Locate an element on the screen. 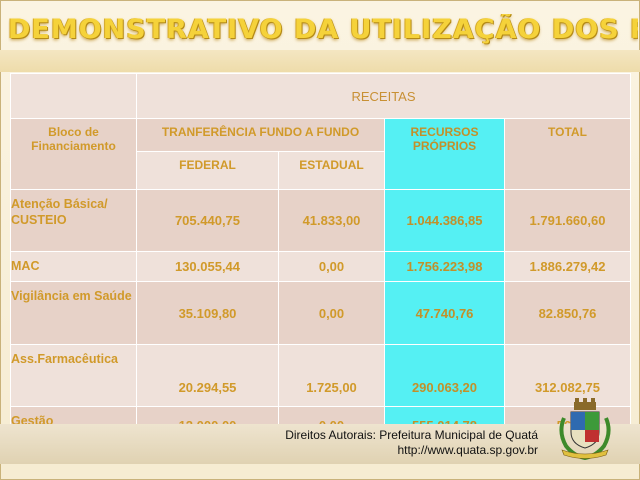 The width and height of the screenshot is (640, 480). row-label: Vigilância em Saúde is located at coordinates (73, 313).